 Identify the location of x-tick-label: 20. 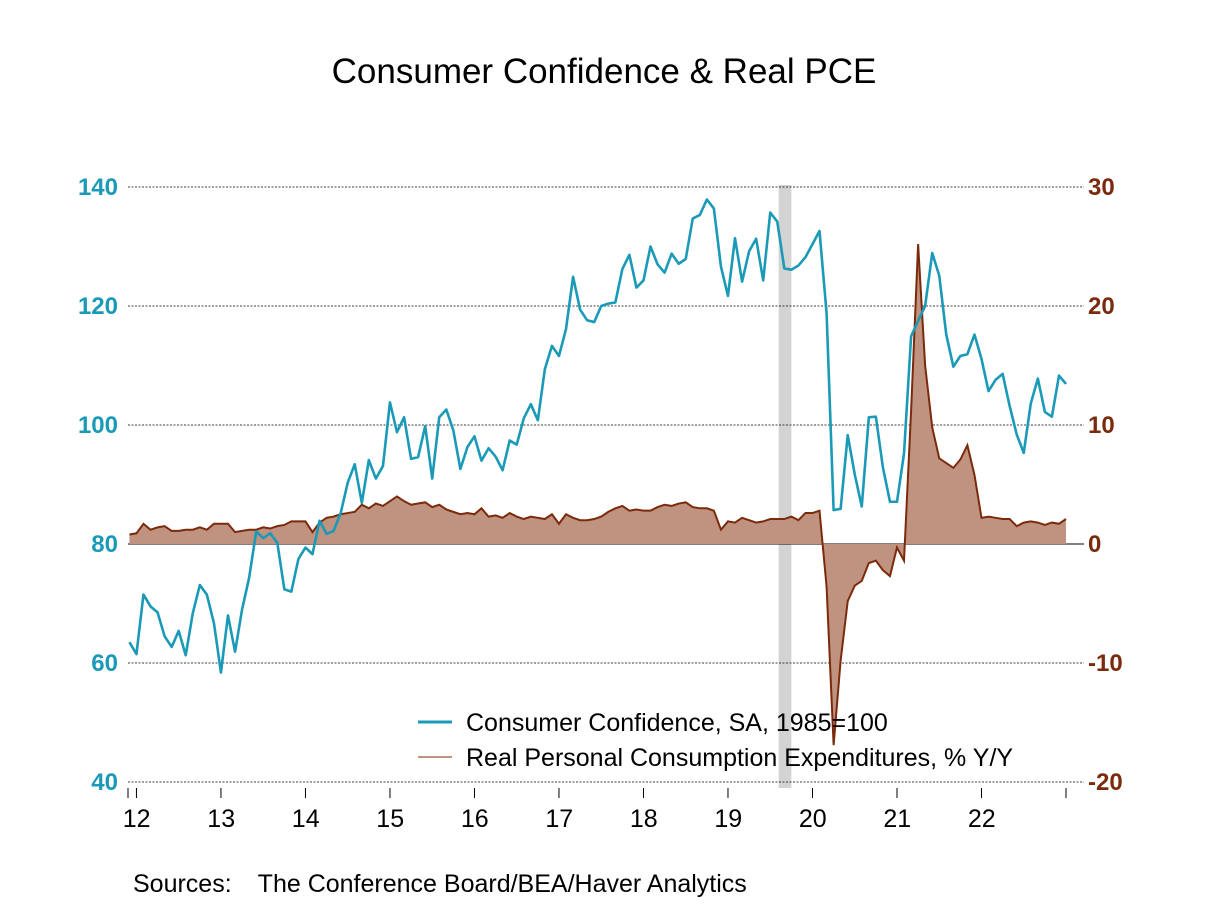
(813, 819).